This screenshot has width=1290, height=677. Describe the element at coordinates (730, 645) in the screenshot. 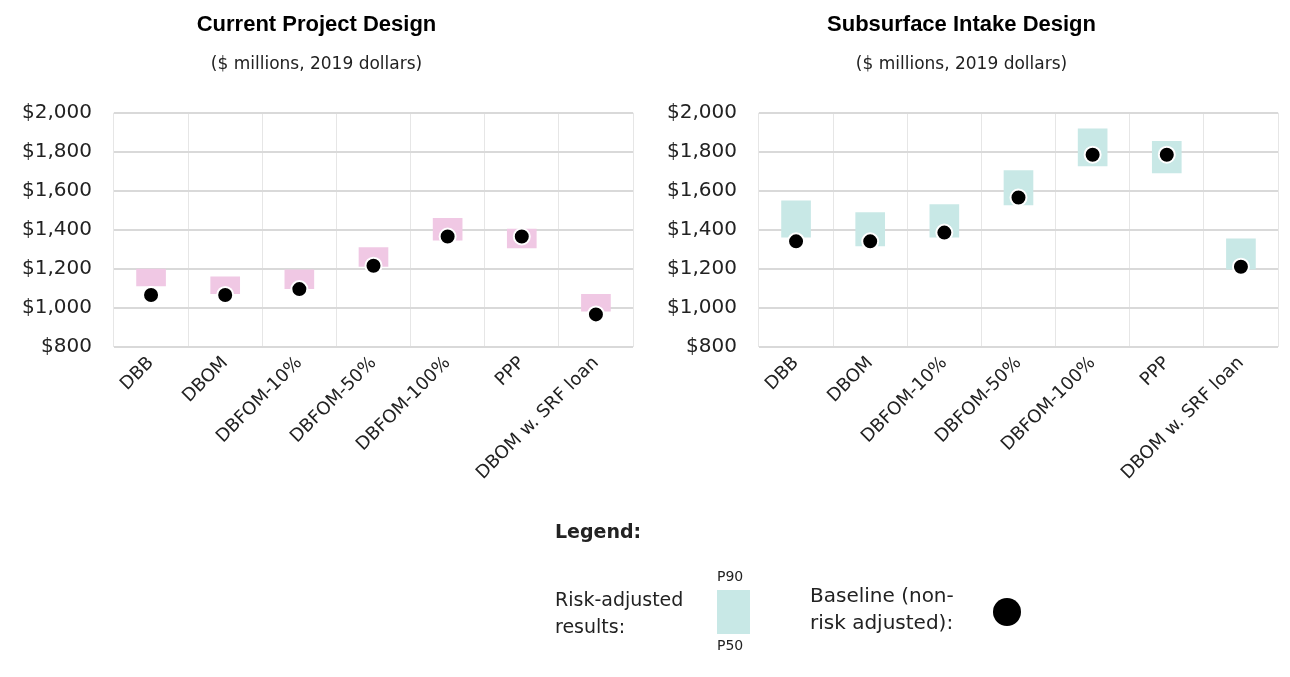

I see `text: P50` at that location.